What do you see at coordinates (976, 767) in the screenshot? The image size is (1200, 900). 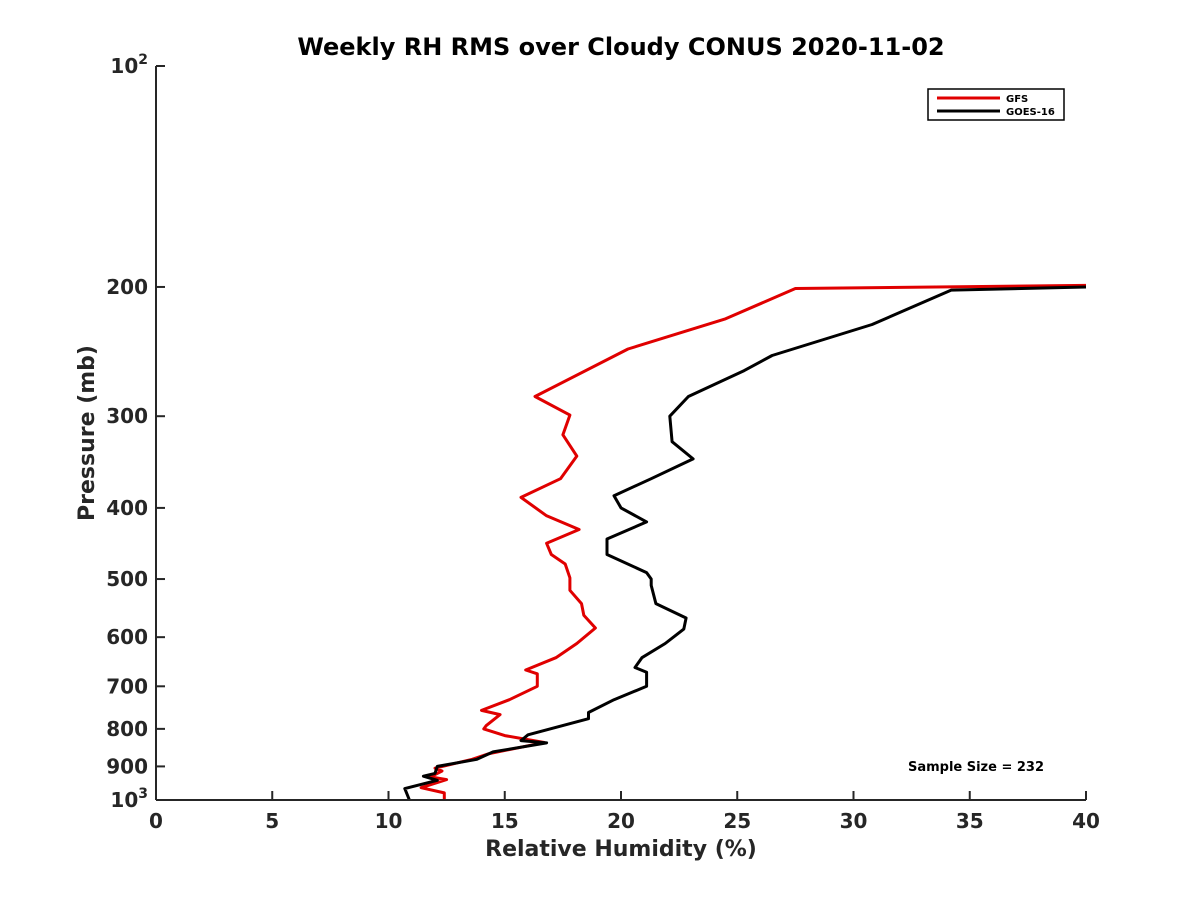 I see `sample-size-annotation: Sample Size = 232` at bounding box center [976, 767].